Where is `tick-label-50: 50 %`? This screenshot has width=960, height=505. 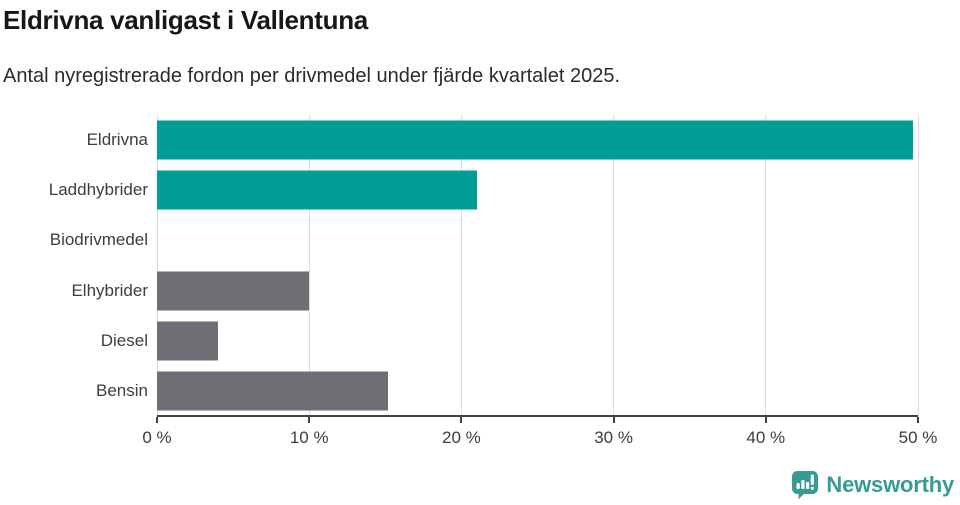
tick-label-50: 50 % is located at coordinates (918, 437).